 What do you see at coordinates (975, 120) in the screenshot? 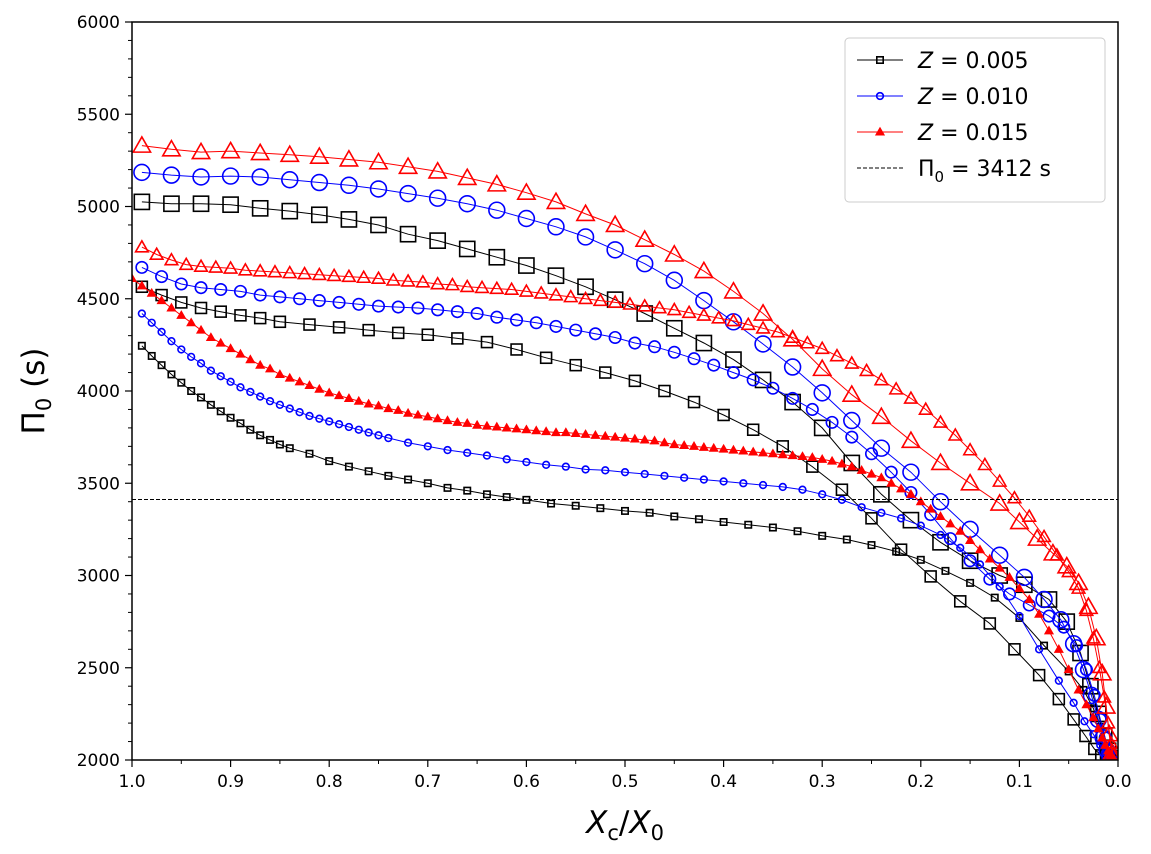
I see `legend: Z = 0.005 Z = 0.010 Z = 0.015 Π0 = 3412 s` at bounding box center [975, 120].